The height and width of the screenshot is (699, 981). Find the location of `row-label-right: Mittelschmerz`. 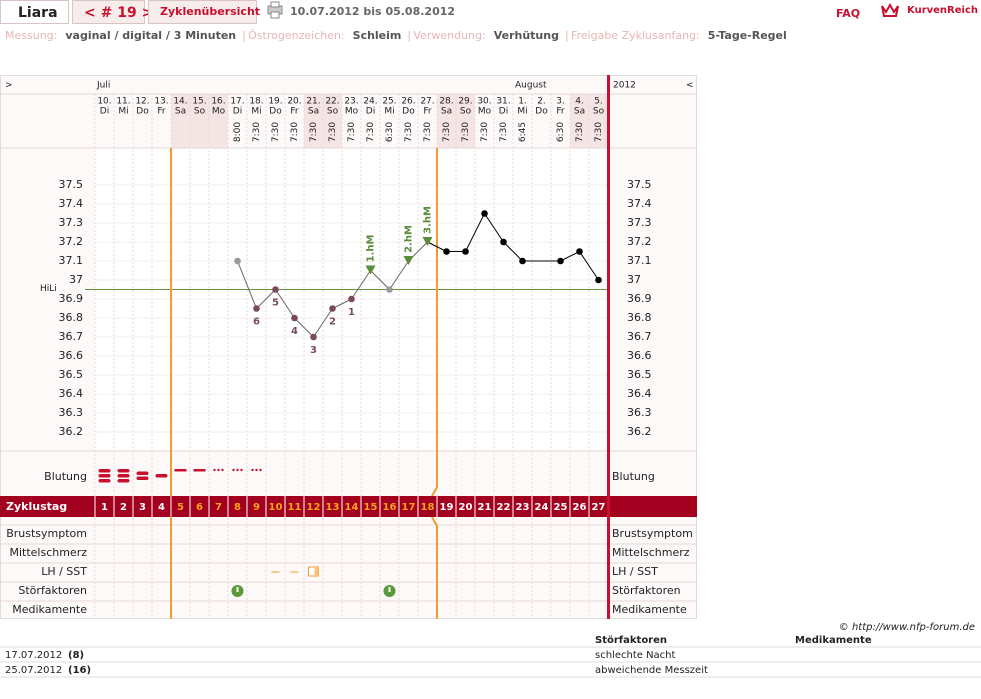

row-label-right: Mittelschmerz is located at coordinates (651, 552).